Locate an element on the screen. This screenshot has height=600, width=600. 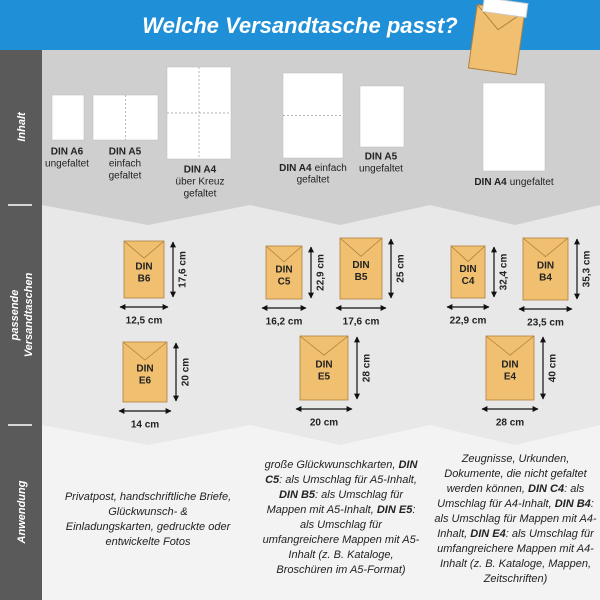
height-label: 35,3 cm is located at coordinates (587, 269).